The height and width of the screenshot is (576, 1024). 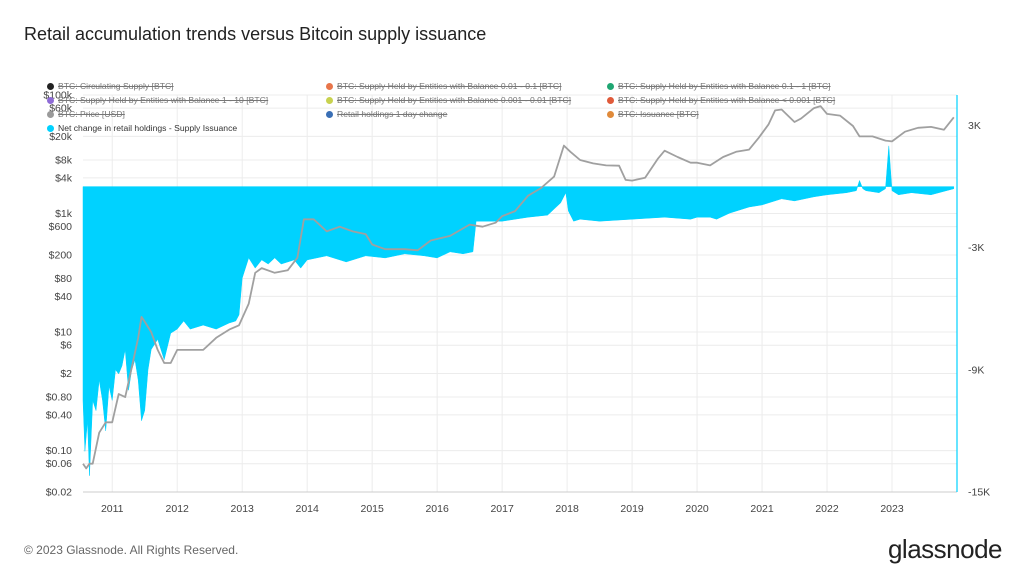 What do you see at coordinates (697, 509) in the screenshot?
I see `x-tick-label: 2020` at bounding box center [697, 509].